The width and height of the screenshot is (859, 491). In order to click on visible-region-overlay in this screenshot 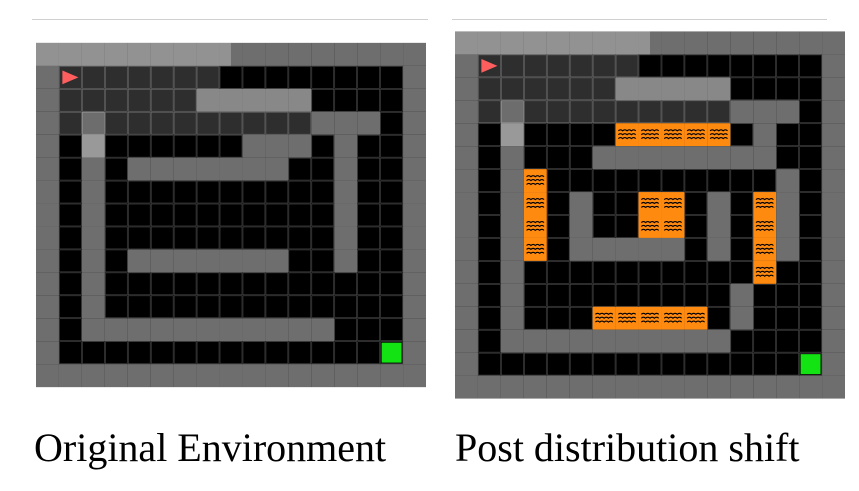, I will do `click(604, 89)`.